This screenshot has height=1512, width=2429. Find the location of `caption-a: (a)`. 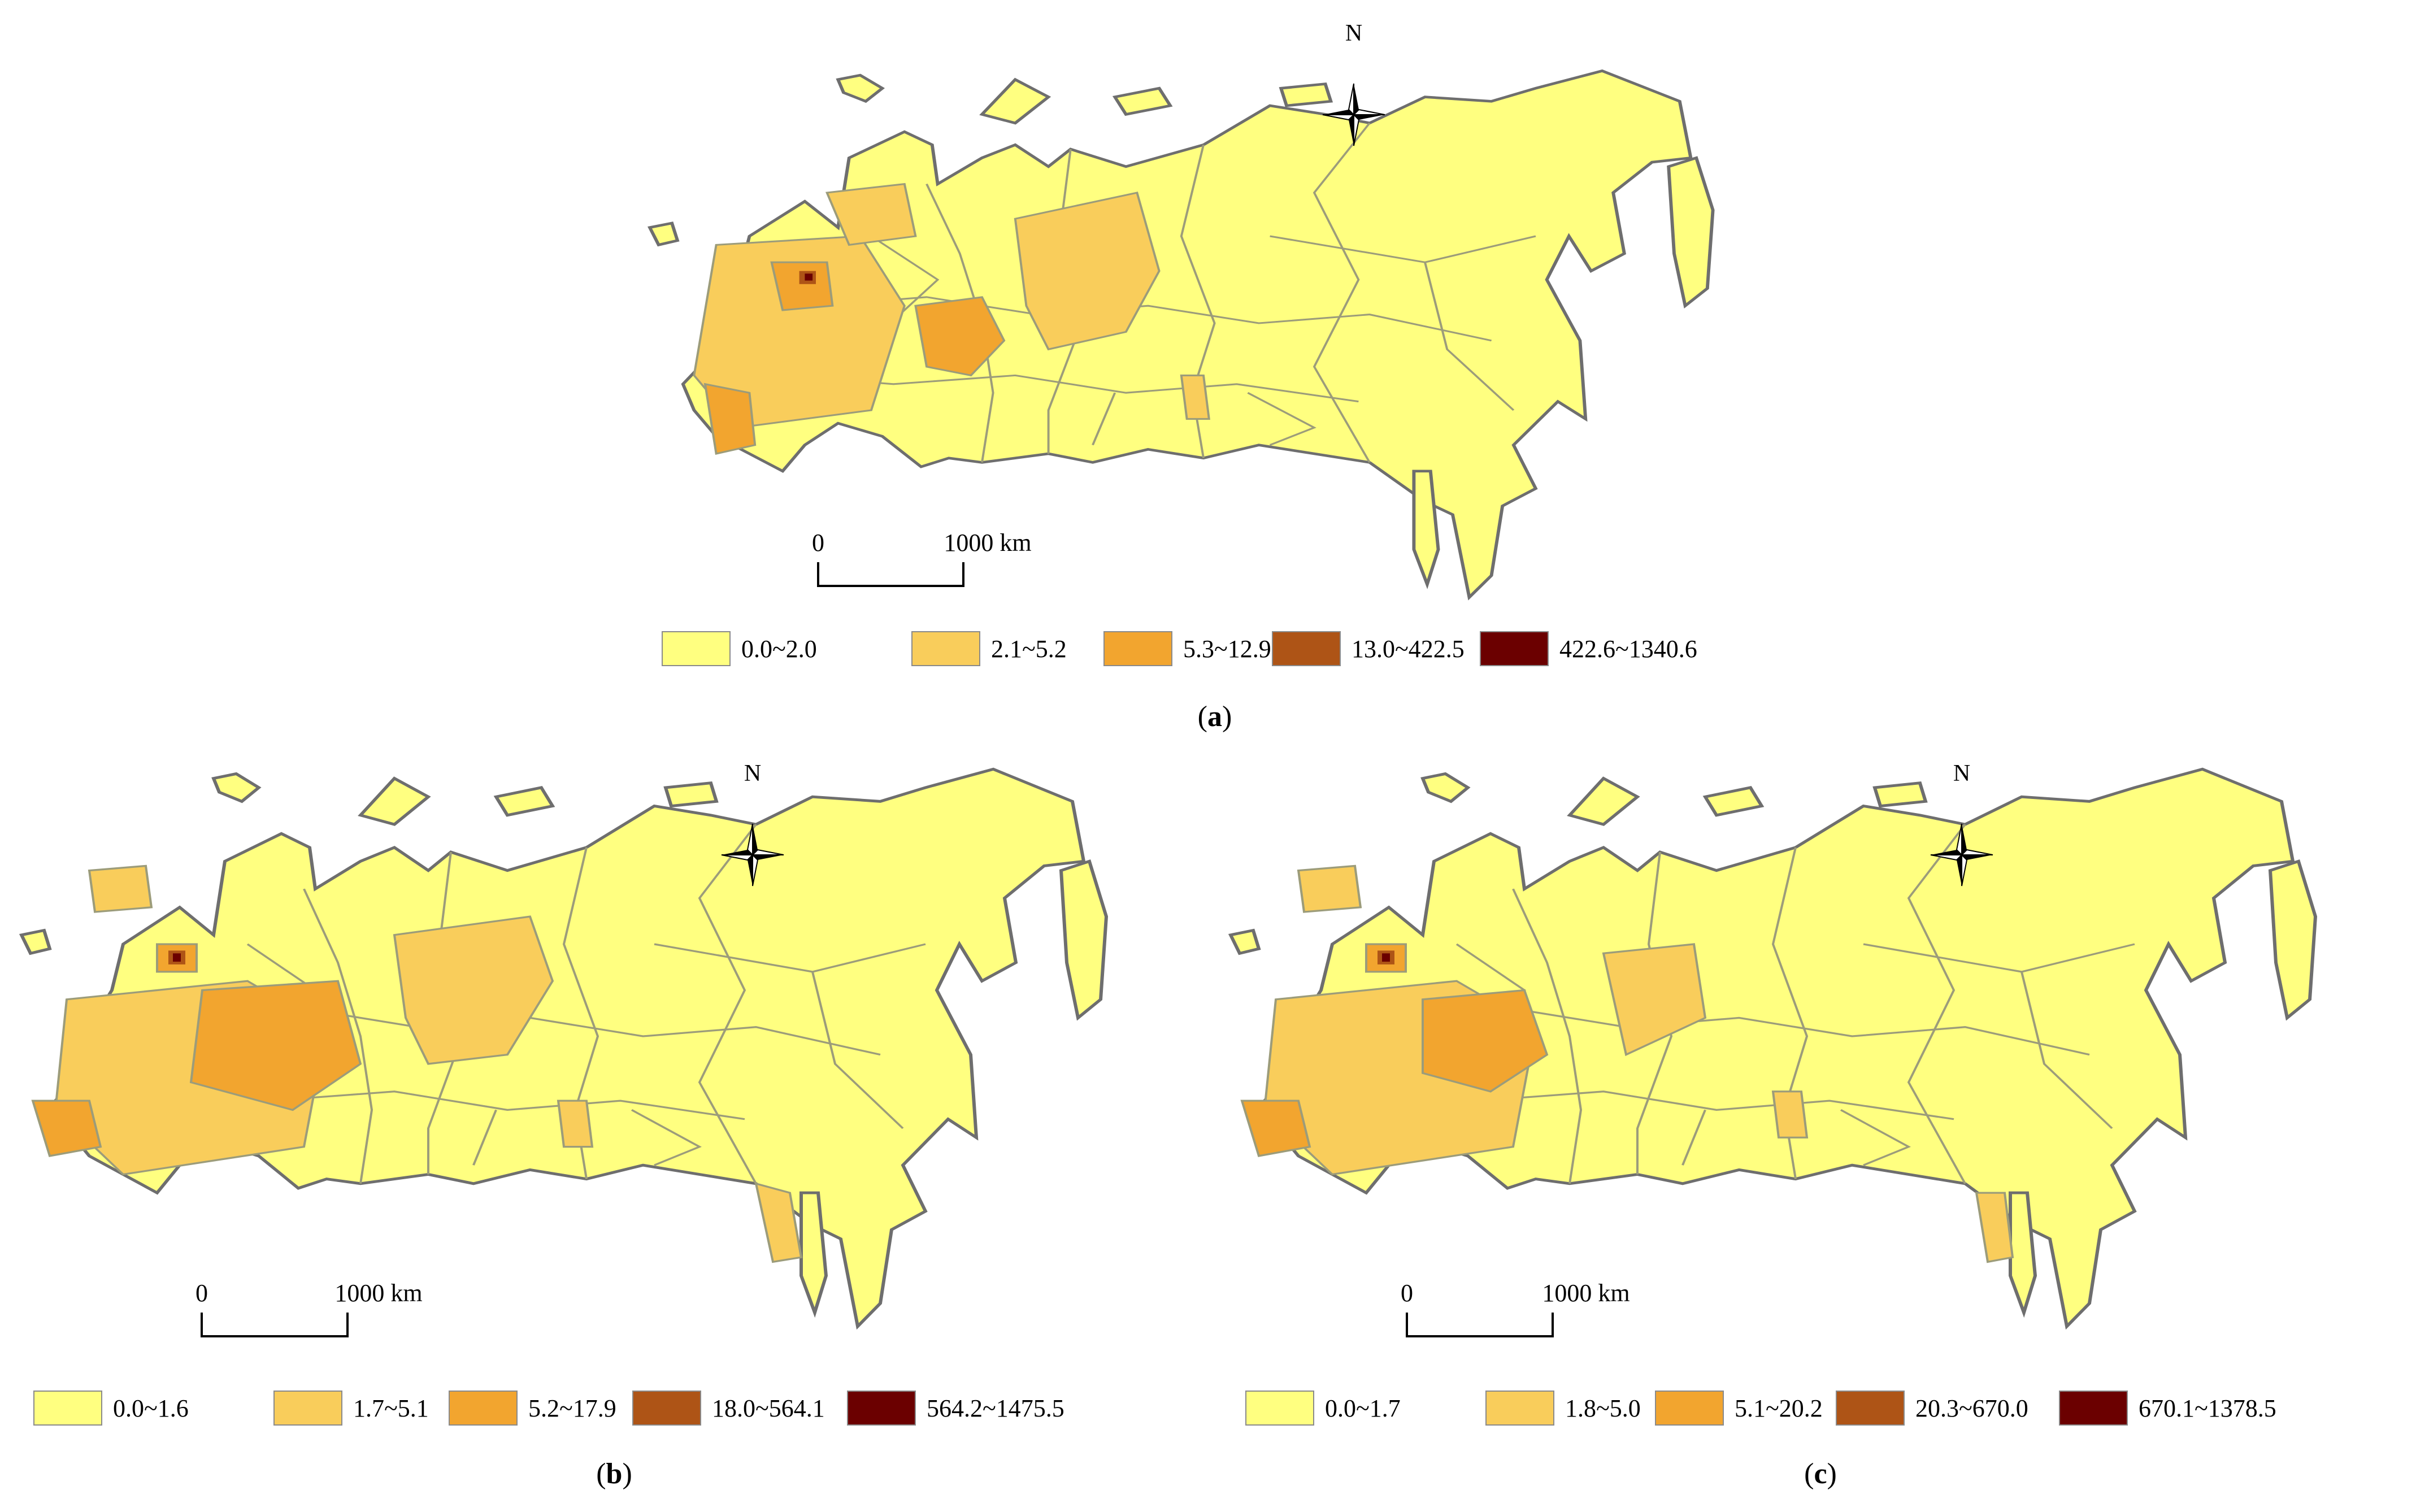

caption-a: (a) is located at coordinates (1215, 717).